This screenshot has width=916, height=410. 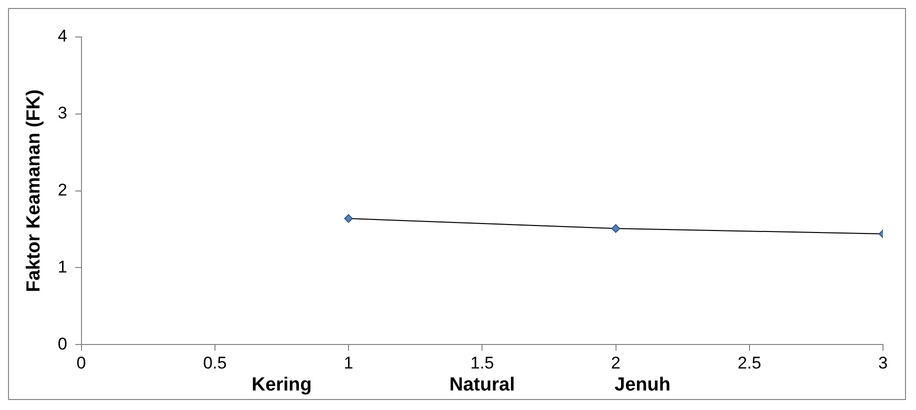 I want to click on x-tick-label: 0, so click(x=81, y=362).